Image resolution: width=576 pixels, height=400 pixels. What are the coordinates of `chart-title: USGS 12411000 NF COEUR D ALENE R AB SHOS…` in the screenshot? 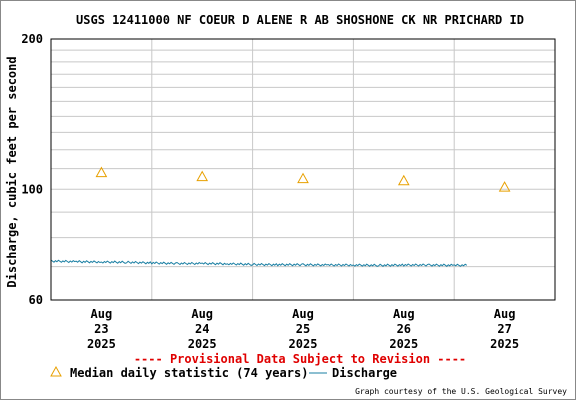 It's located at (300, 20).